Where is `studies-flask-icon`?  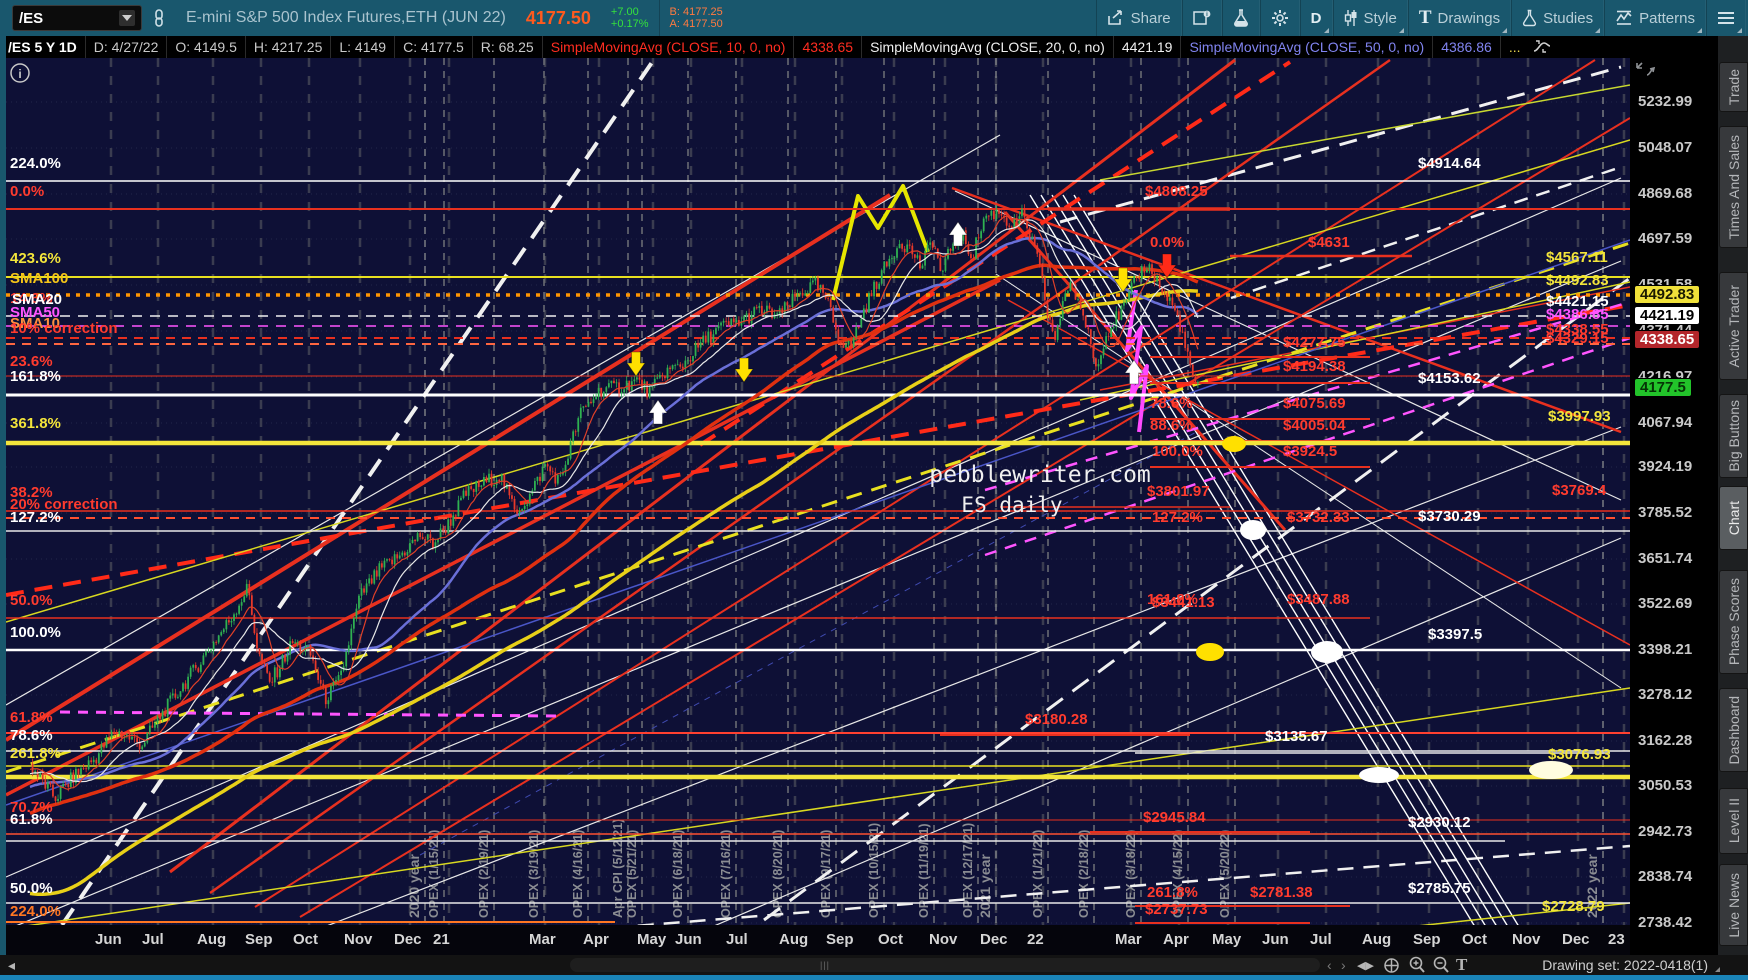 studies-flask-icon is located at coordinates (1529, 18).